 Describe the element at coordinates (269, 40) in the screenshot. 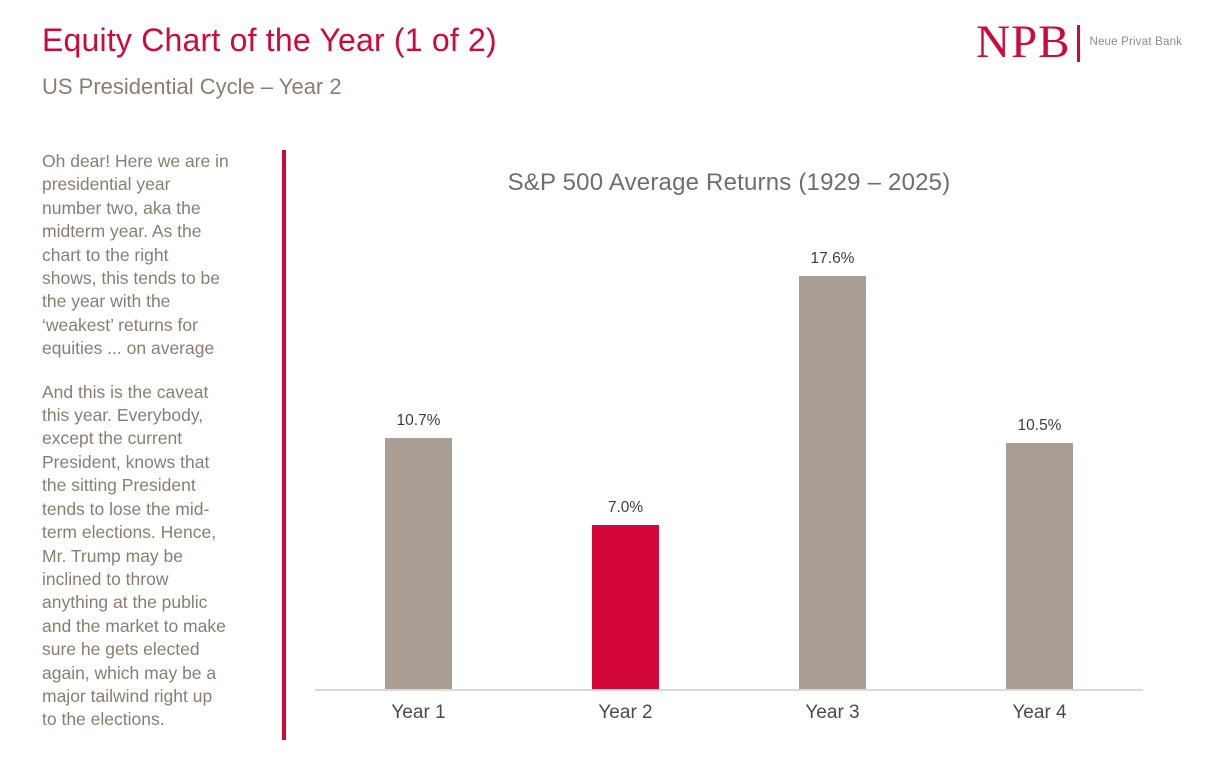

I see `page-title: Equity Chart of the Year (1 of 2)` at that location.